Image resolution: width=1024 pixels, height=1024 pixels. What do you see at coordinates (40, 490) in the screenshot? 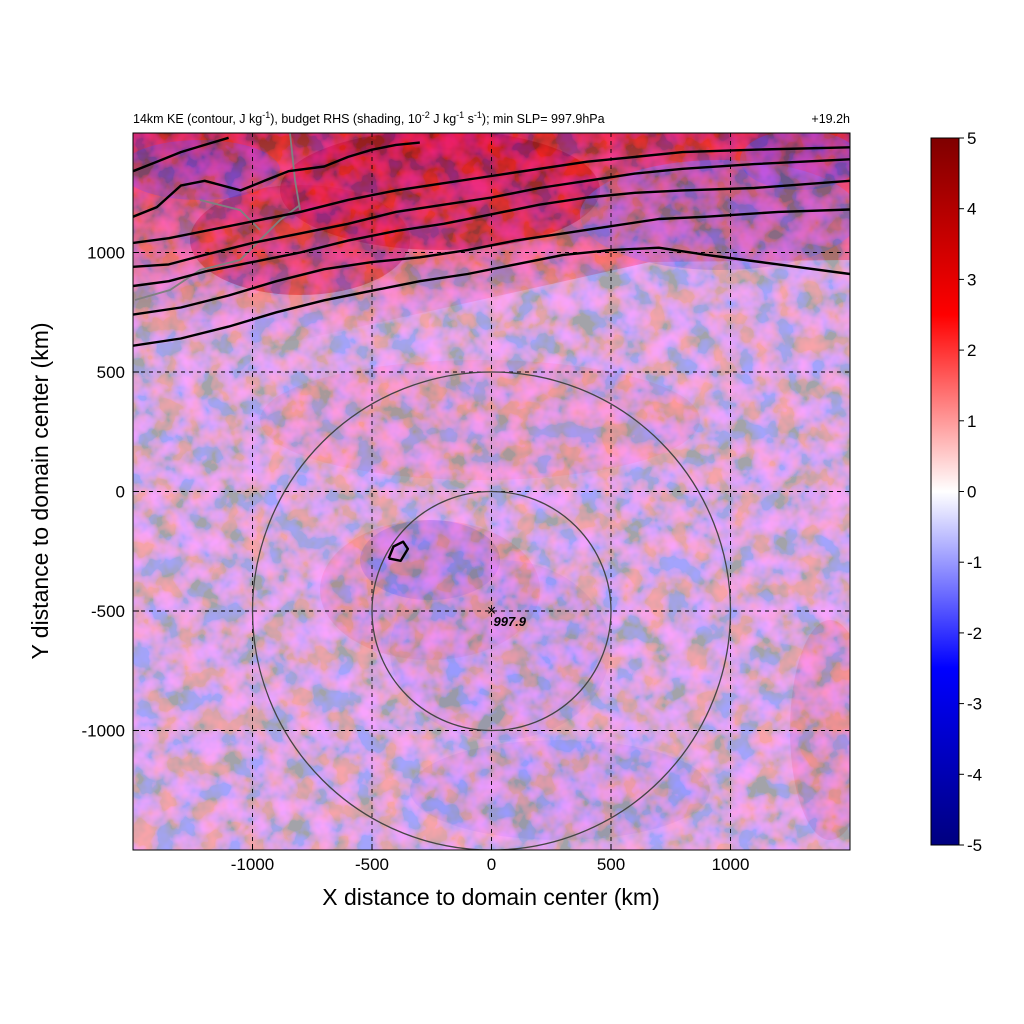
I see `y-axis-label: Y distance to domain center (km)` at bounding box center [40, 490].